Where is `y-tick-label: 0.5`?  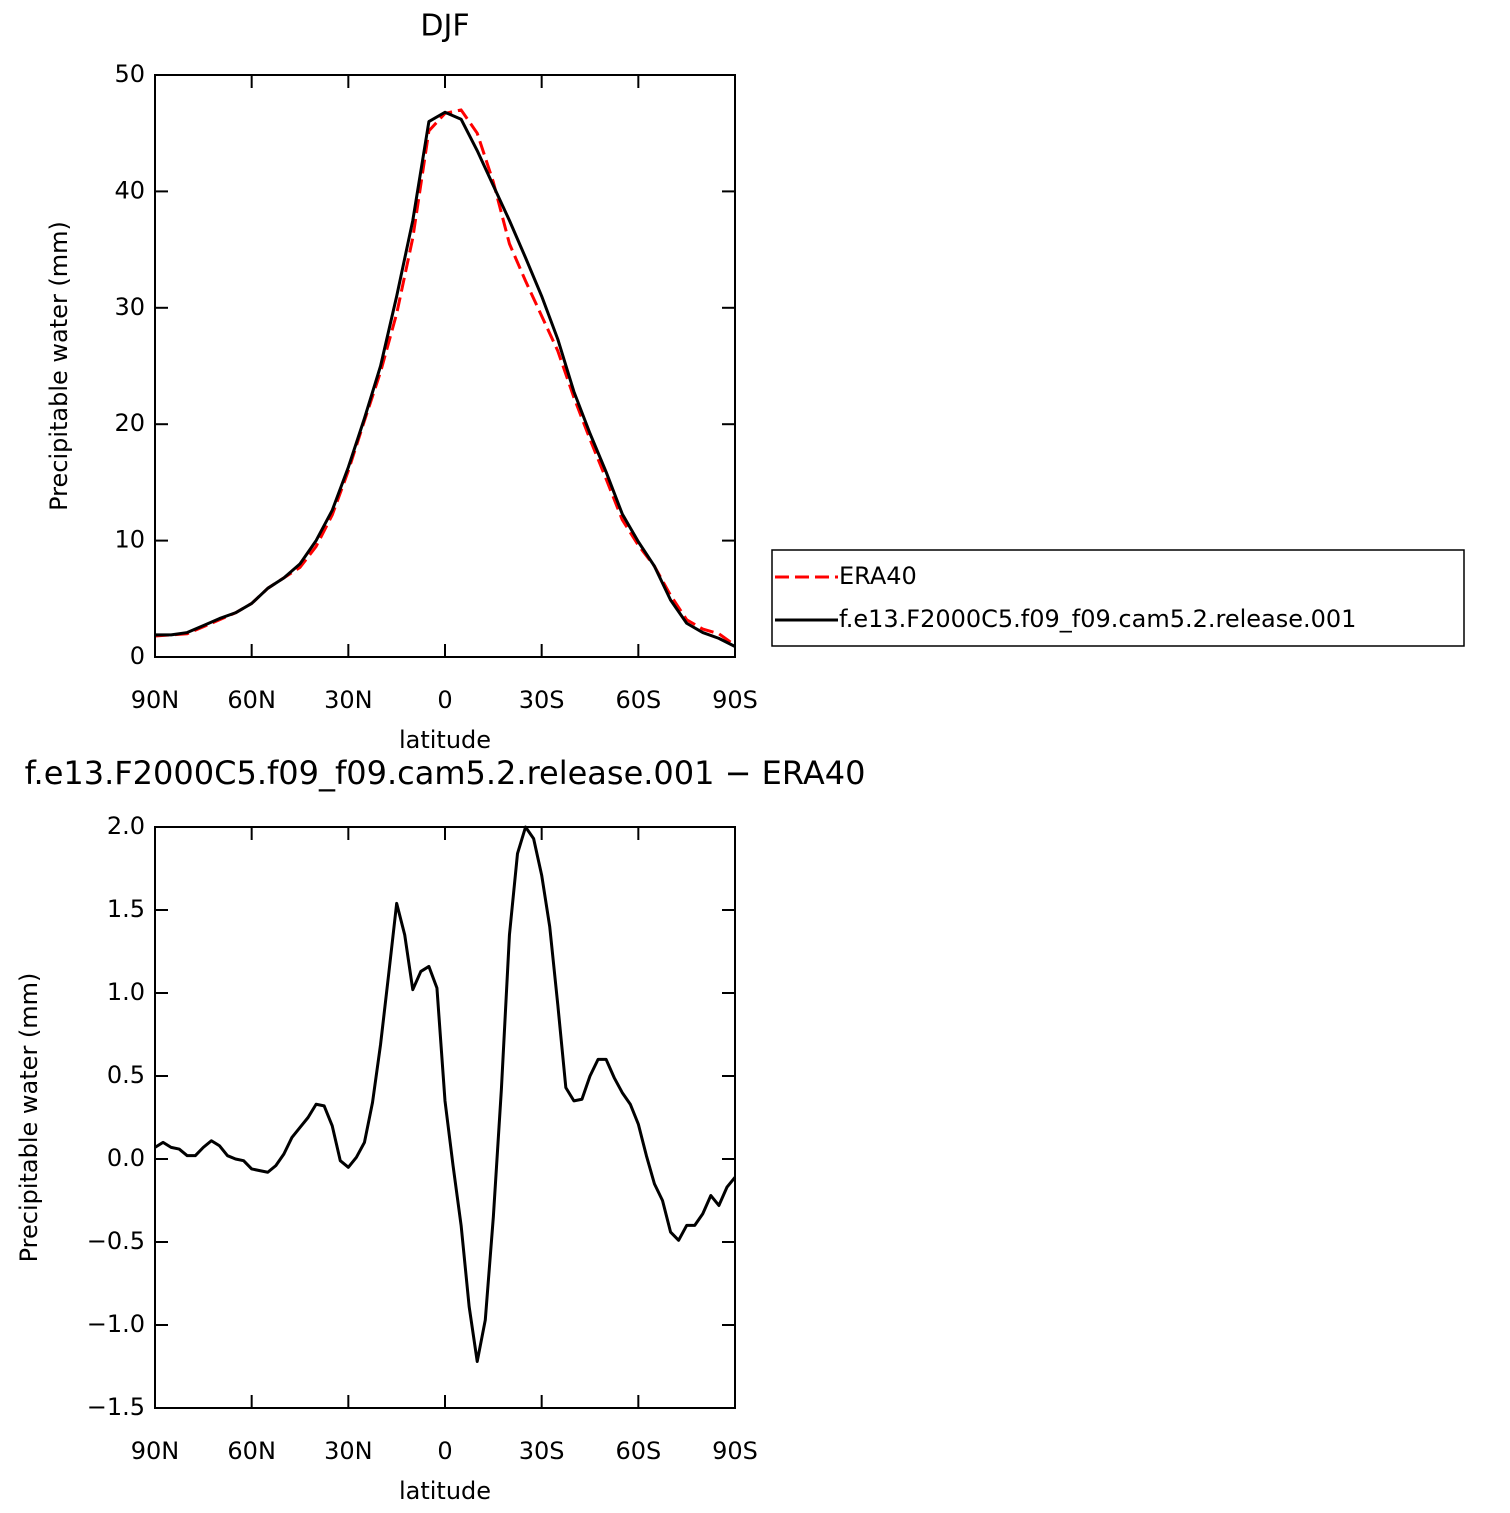
y-tick-label: 0.5 is located at coordinates (126, 1075).